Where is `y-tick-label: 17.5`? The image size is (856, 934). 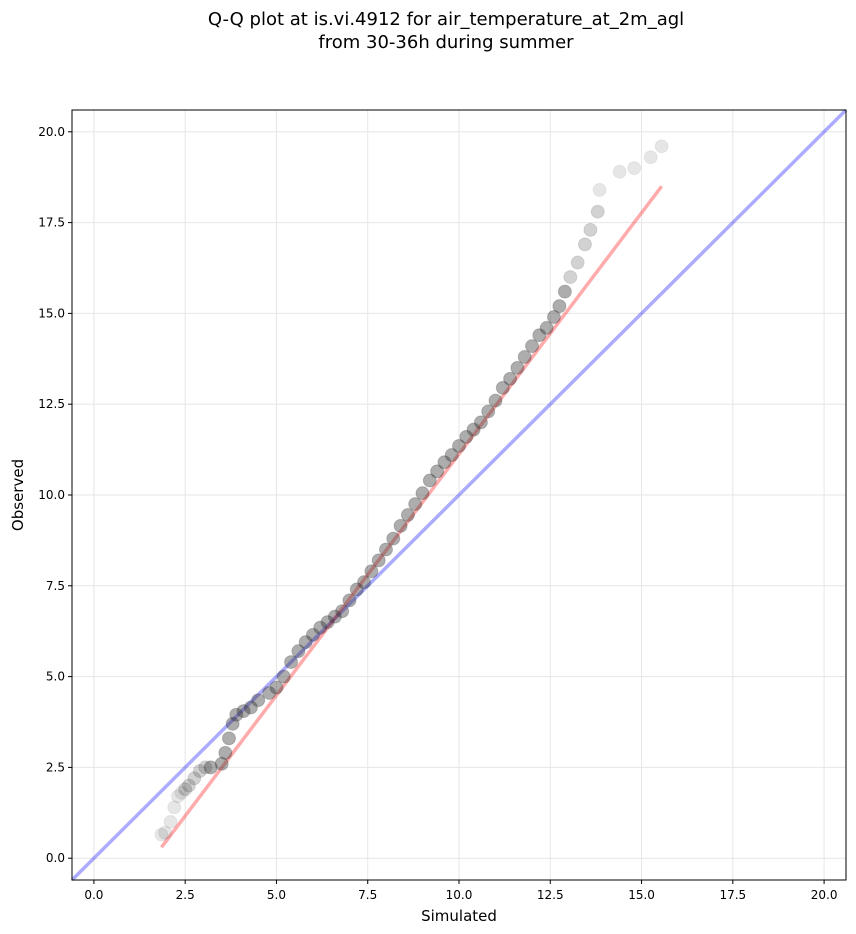 y-tick-label: 17.5 is located at coordinates (51, 223).